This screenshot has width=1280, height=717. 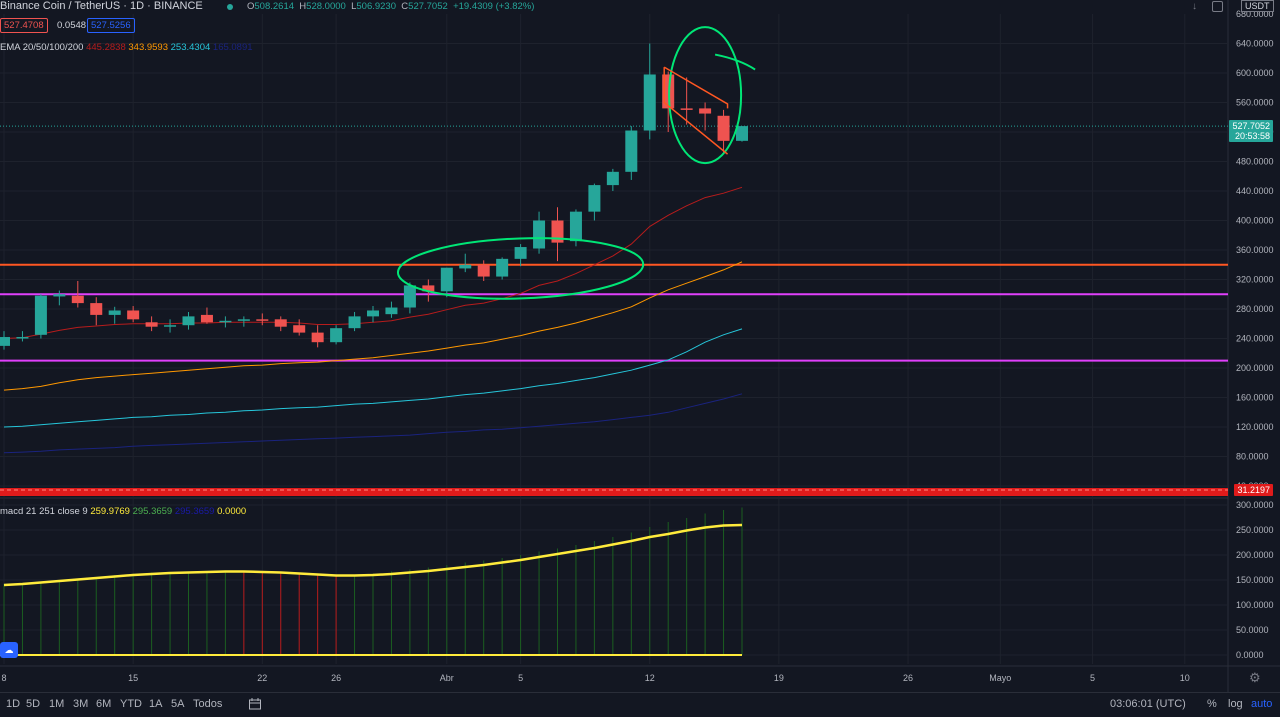 I want to click on price-tick-label: 680.0000, so click(x=1255, y=14).